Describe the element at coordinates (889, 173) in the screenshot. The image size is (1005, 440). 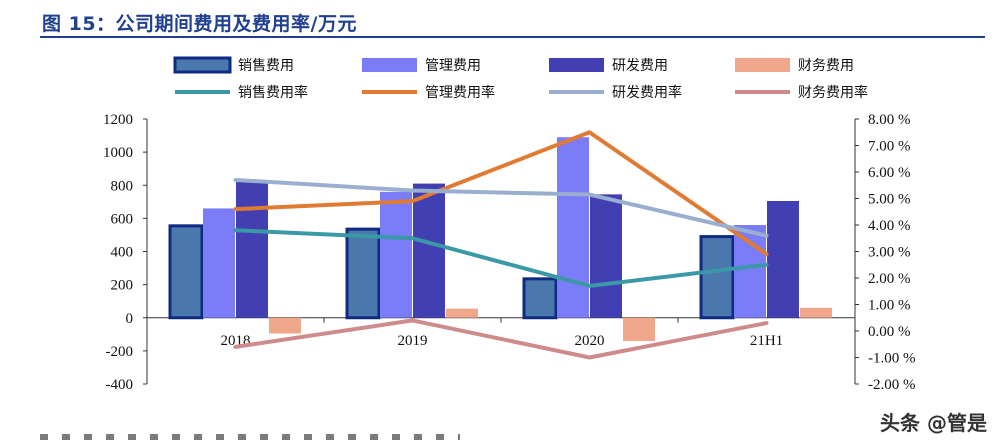
I see `right-tick-label: 6.00 %` at that location.